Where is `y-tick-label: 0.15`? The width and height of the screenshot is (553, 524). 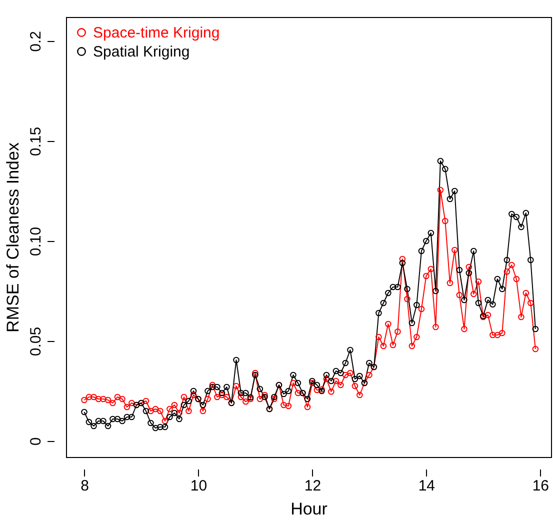
y-tick-label: 0.15 is located at coordinates (36, 141).